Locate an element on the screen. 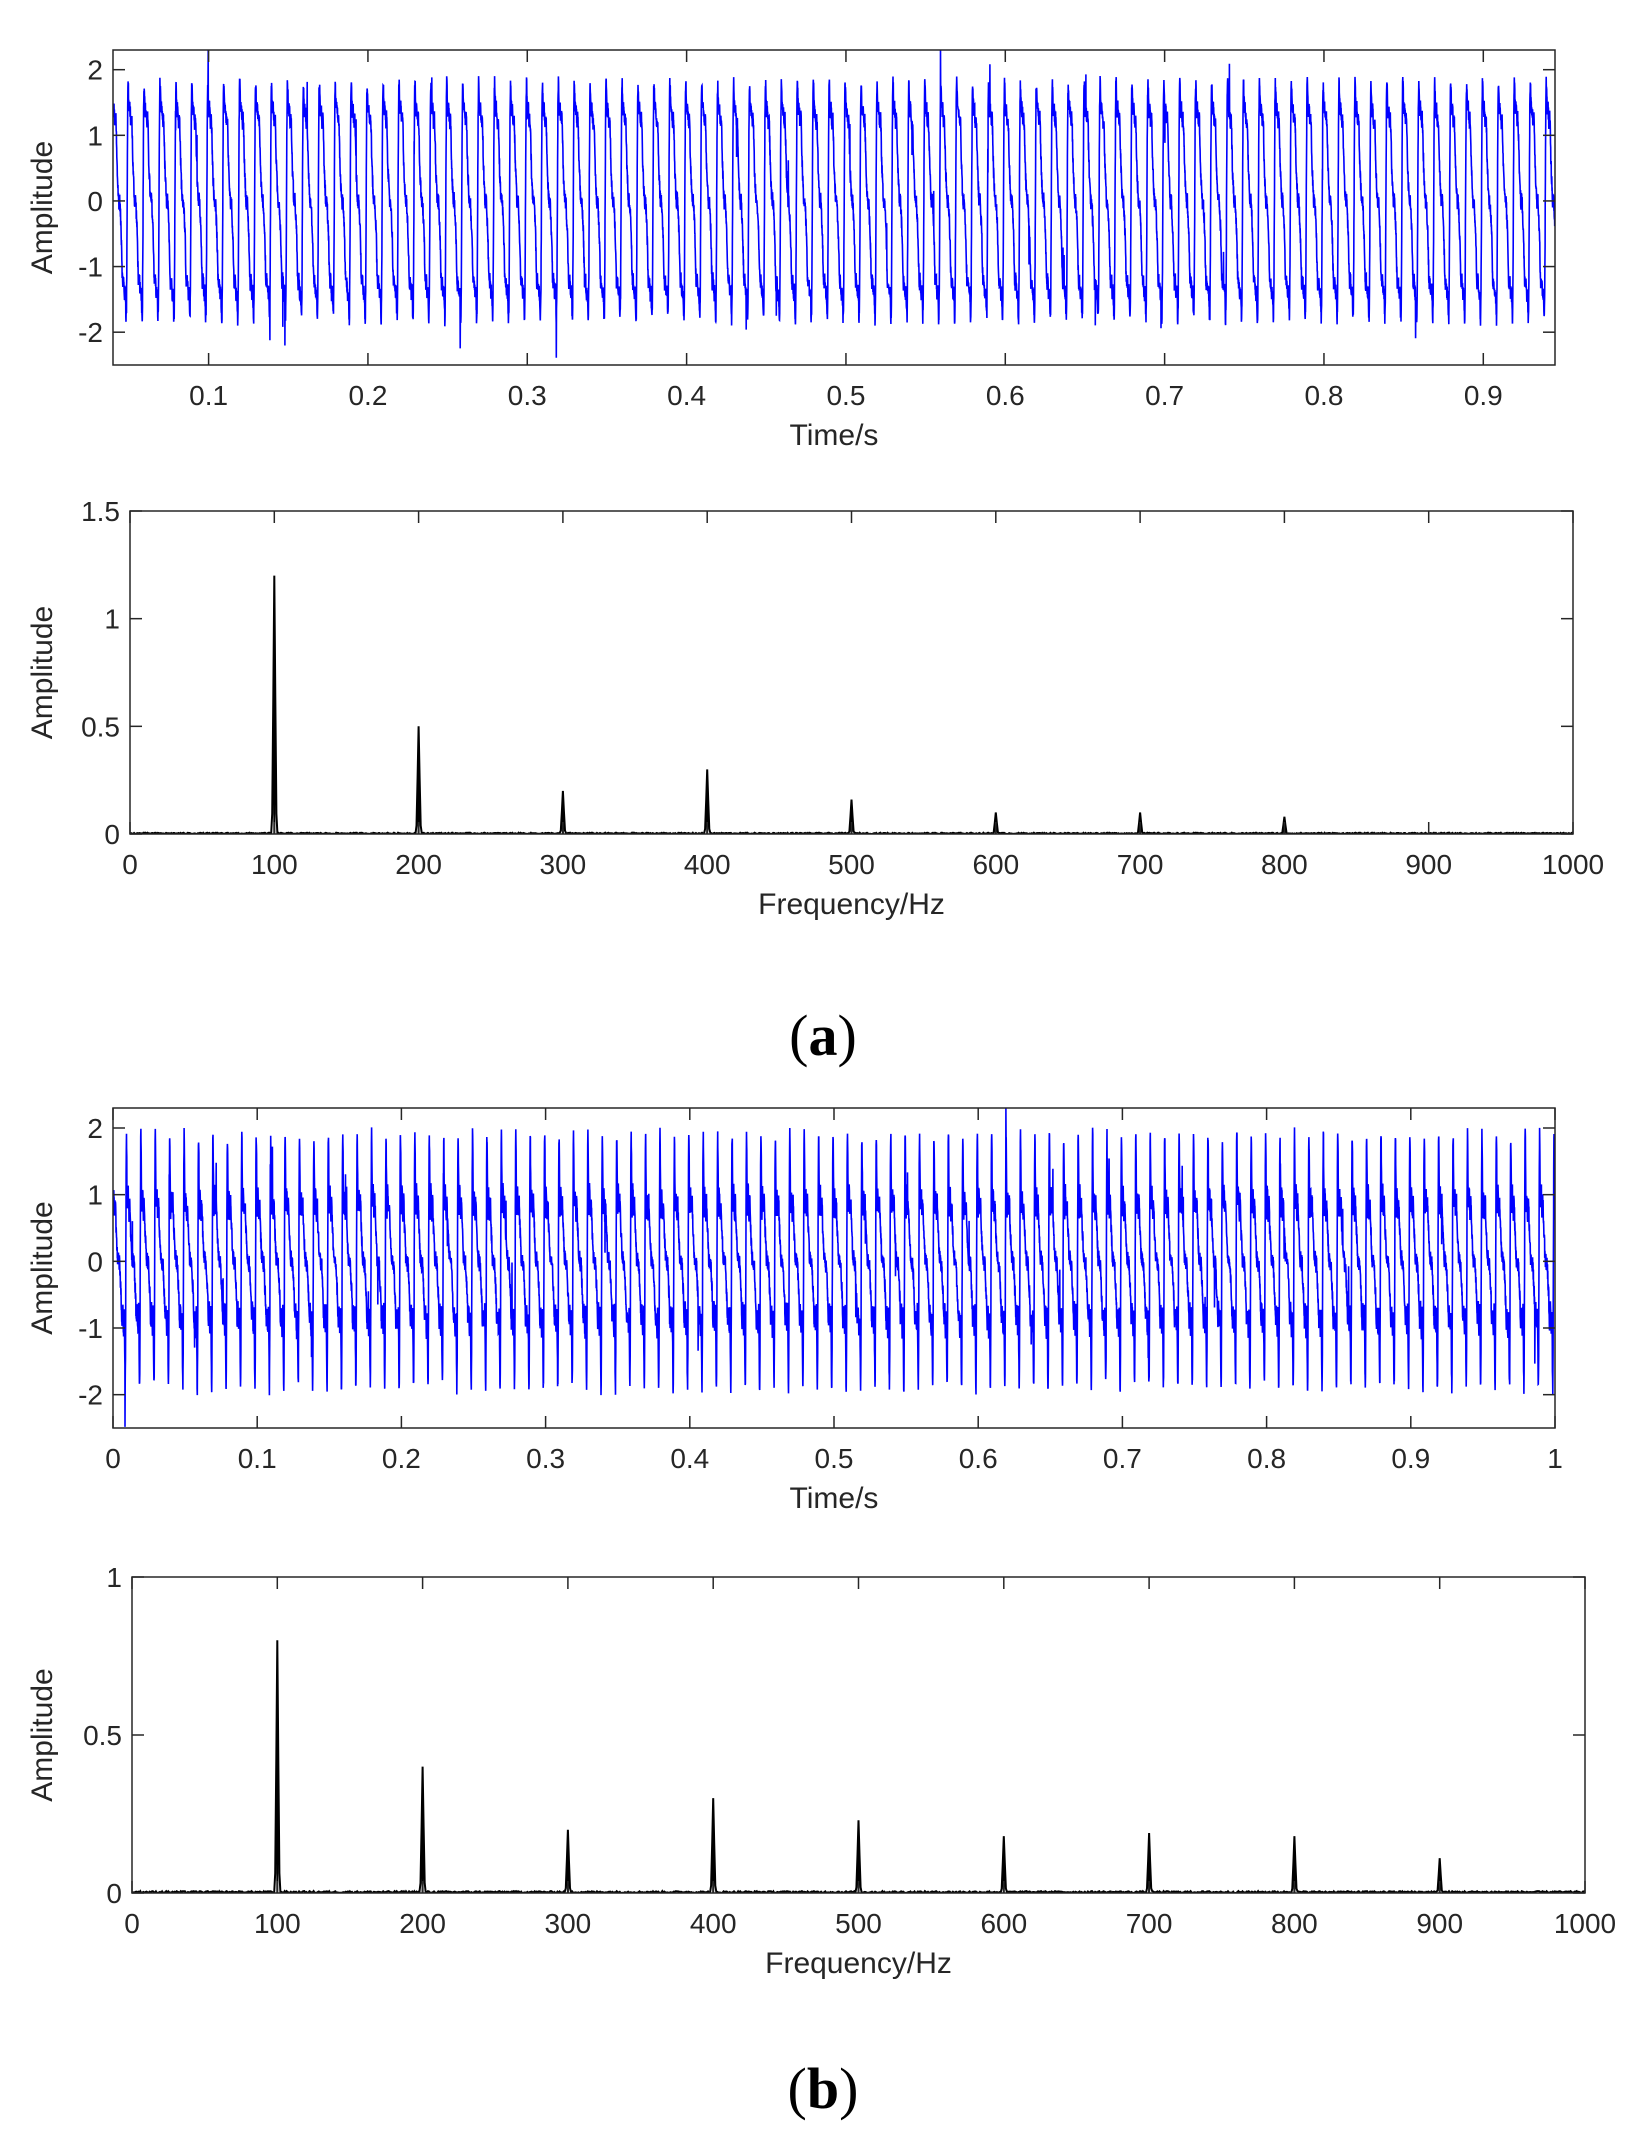 The image size is (1646, 2147). series-line-a-time is located at coordinates (834, 204).